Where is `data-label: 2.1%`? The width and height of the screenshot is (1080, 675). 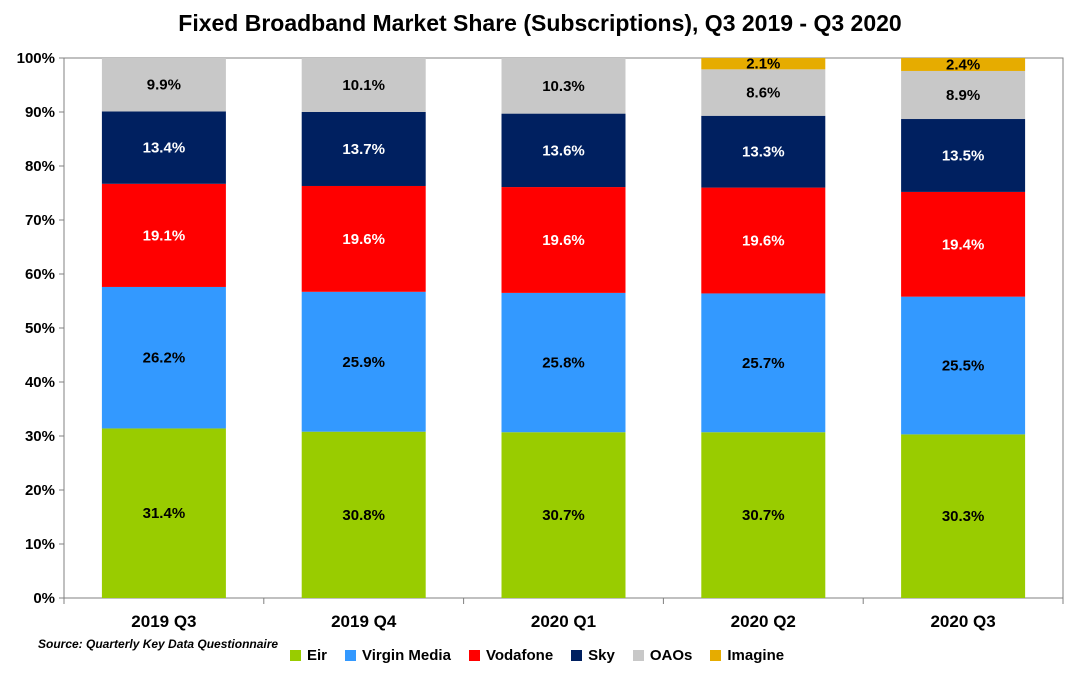
data-label: 2.1% is located at coordinates (763, 64).